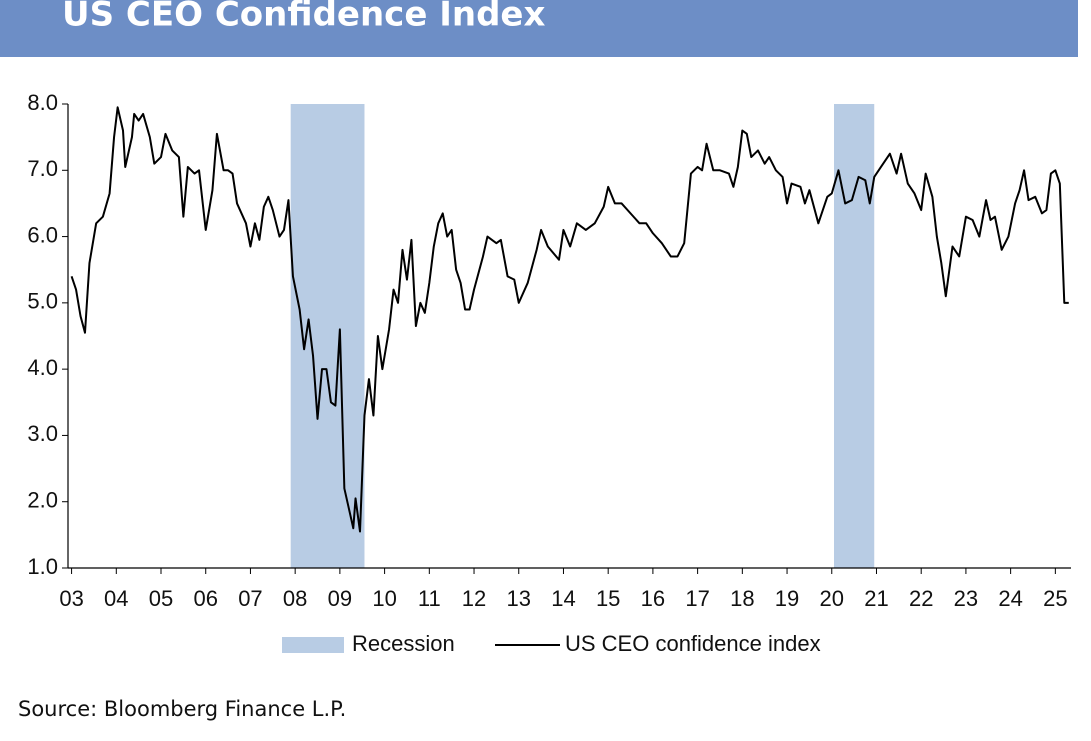 This screenshot has height=741, width=1091. What do you see at coordinates (205, 598) in the screenshot?
I see `x-tick-label: 06` at bounding box center [205, 598].